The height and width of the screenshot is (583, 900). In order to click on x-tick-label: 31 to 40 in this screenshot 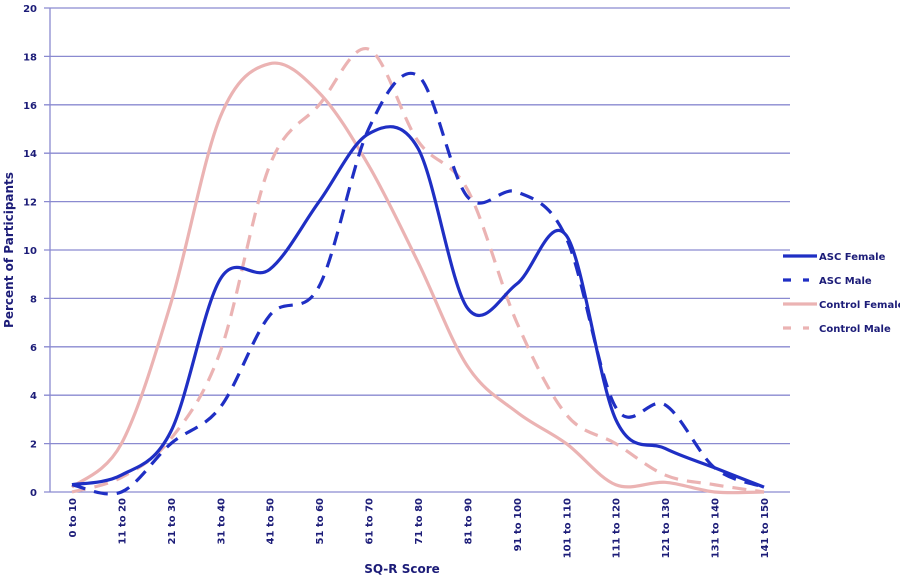, I will do `click(221, 521)`.